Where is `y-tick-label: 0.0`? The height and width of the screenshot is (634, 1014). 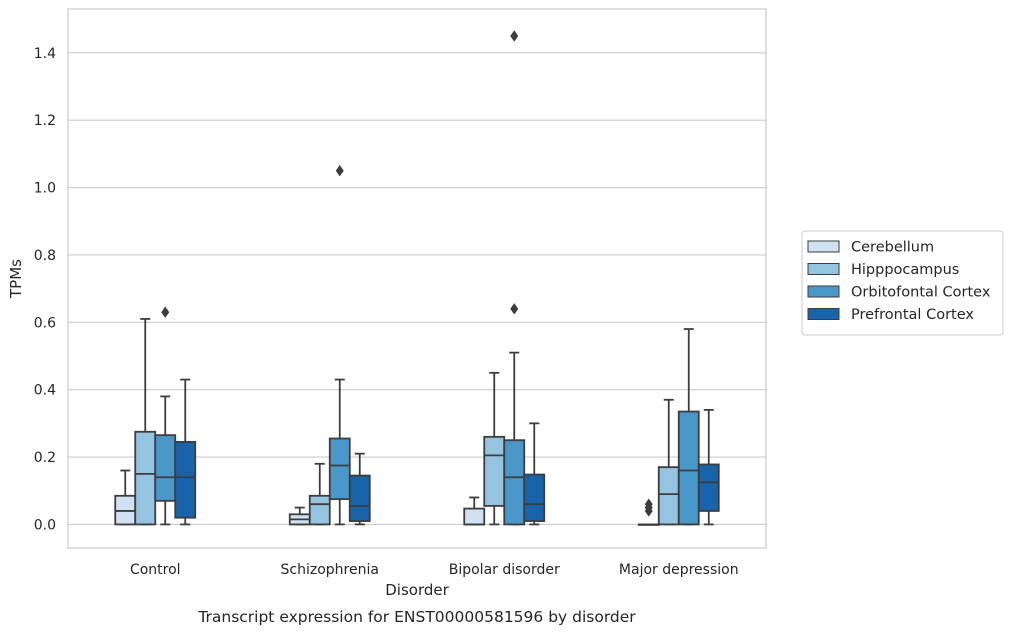 y-tick-label: 0.0 is located at coordinates (45, 525).